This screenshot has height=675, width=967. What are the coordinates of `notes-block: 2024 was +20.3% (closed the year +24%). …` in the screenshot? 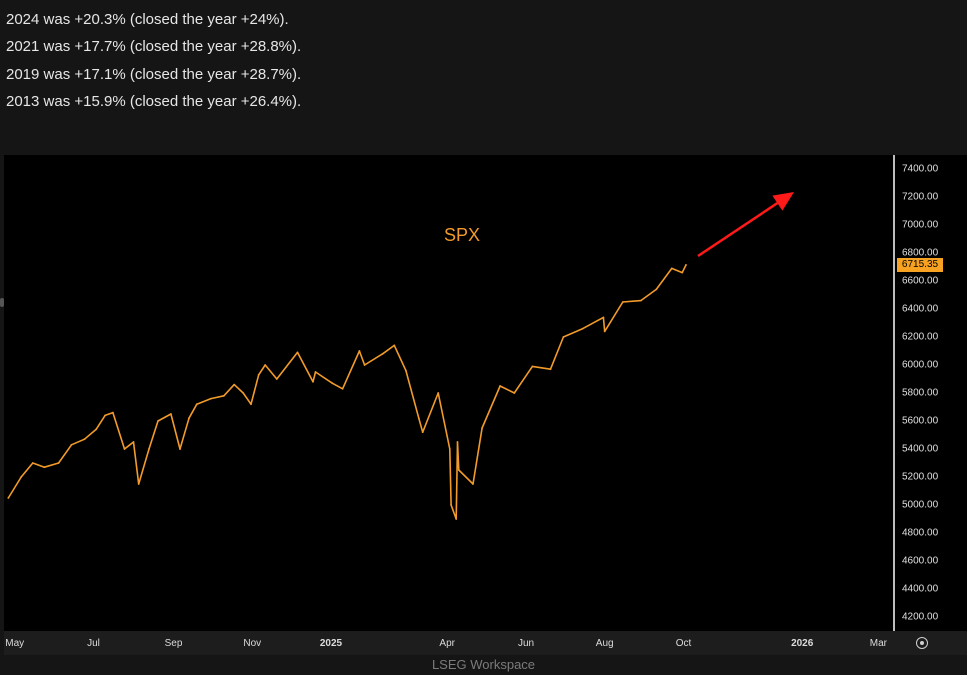 It's located at (153, 60).